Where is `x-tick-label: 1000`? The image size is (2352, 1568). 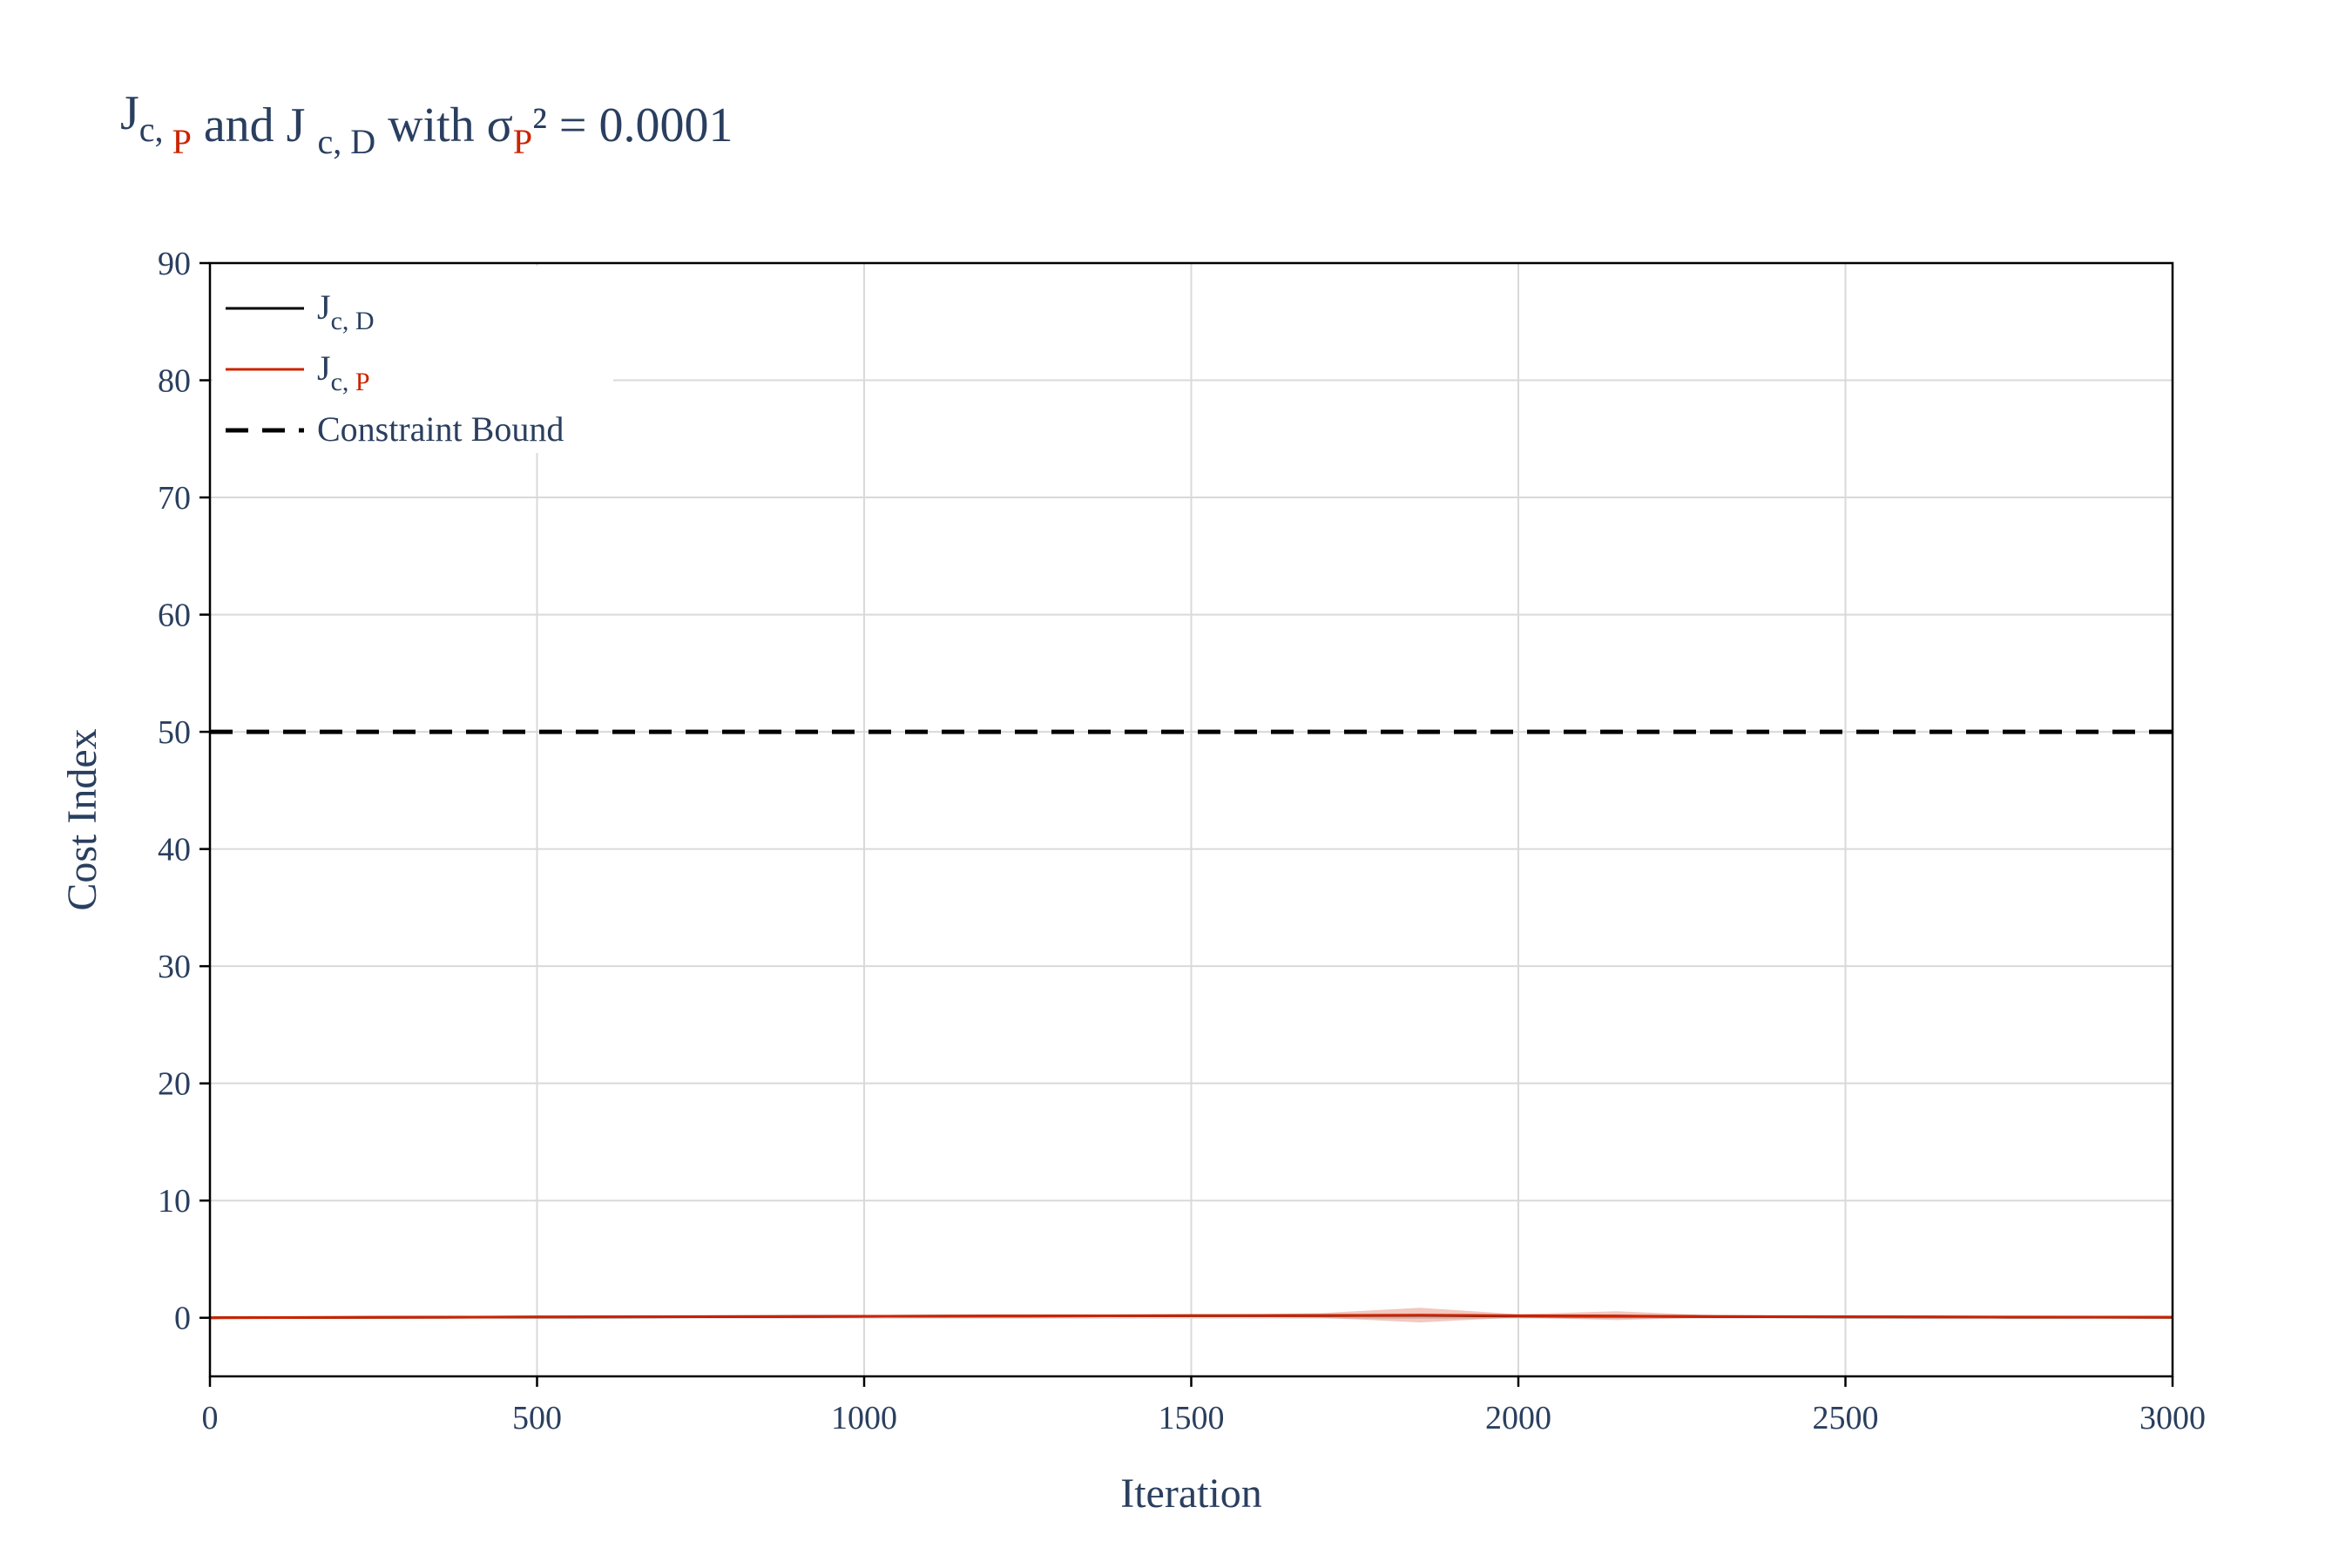
x-tick-label: 1000 is located at coordinates (864, 1418).